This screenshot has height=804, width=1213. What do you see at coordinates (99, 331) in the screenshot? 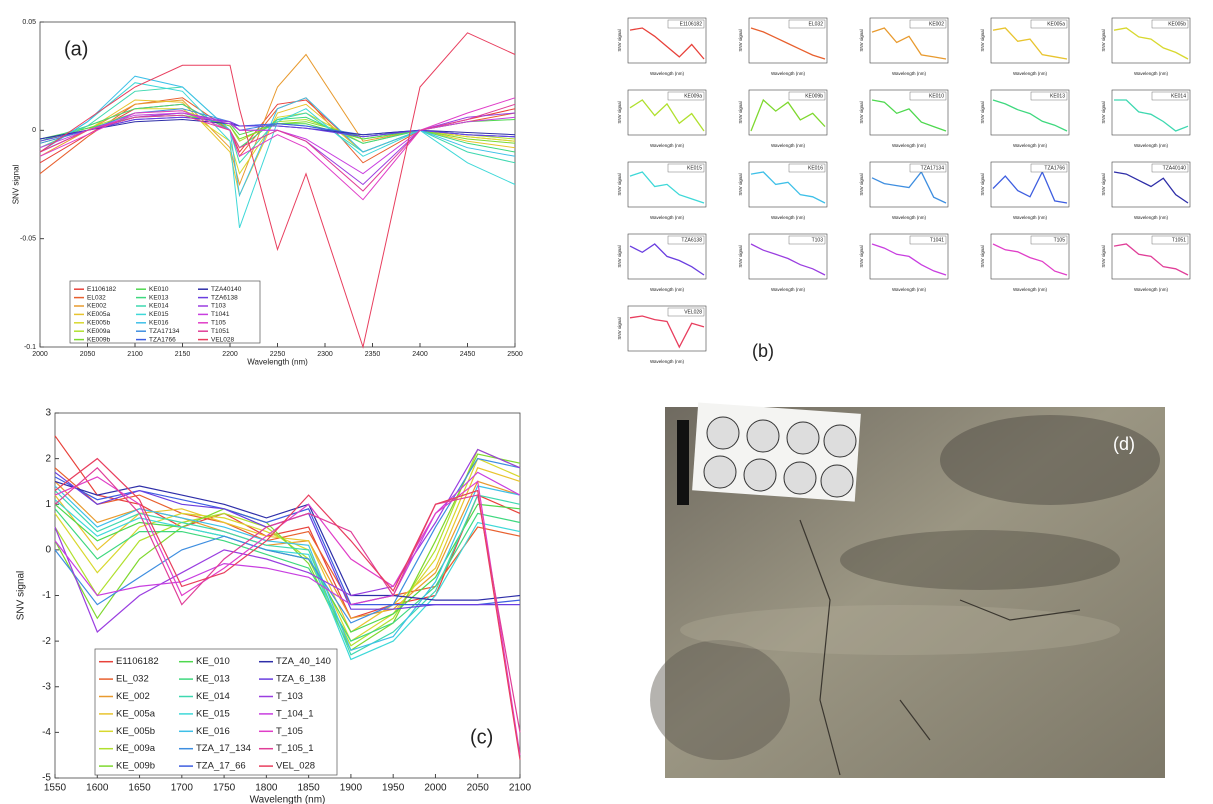
I see `legend-label: KE009a` at bounding box center [99, 331].